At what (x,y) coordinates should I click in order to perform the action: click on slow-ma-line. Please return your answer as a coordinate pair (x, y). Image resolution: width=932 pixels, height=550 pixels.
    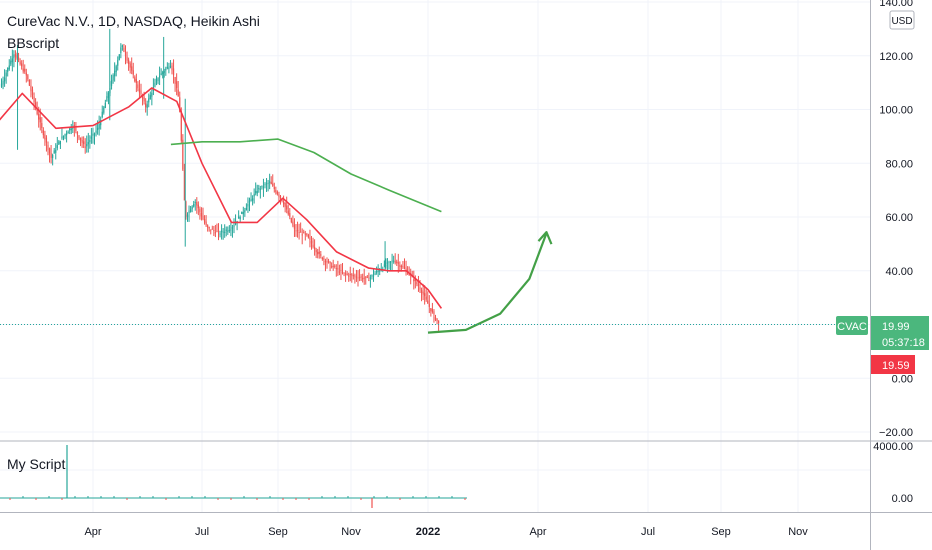
    Looking at the image, I should click on (306, 175).